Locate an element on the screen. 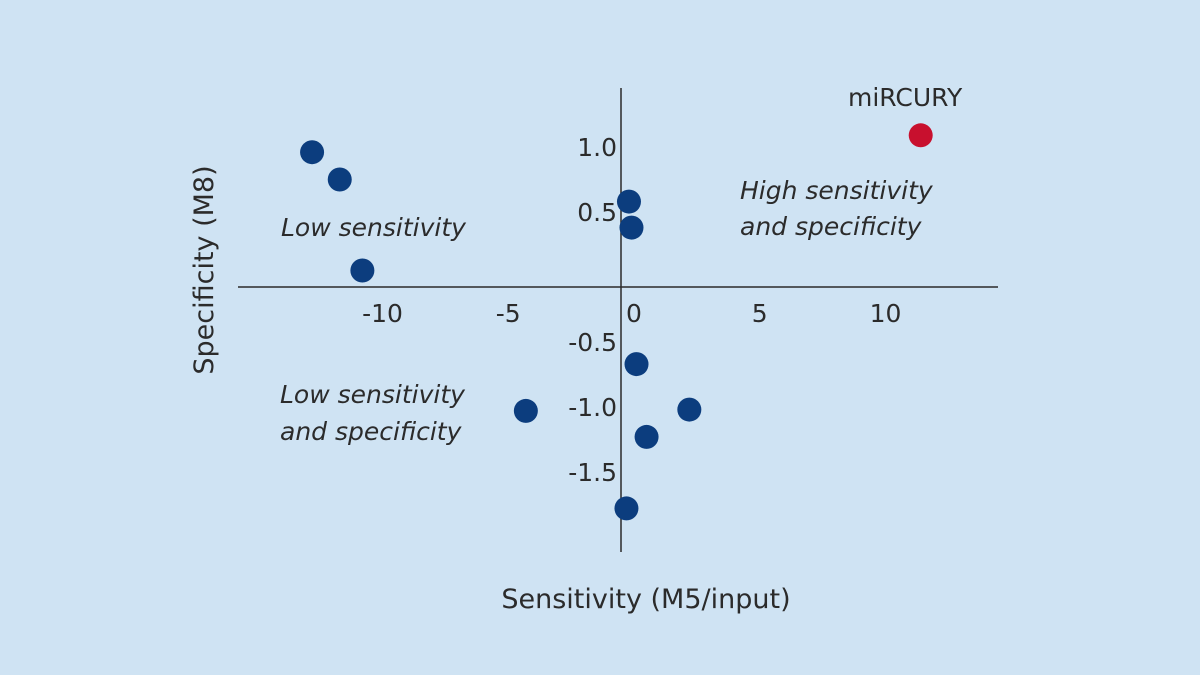 This screenshot has height=675, width=1200. annotation-high-1: High sensitivity is located at coordinates (837, 190).